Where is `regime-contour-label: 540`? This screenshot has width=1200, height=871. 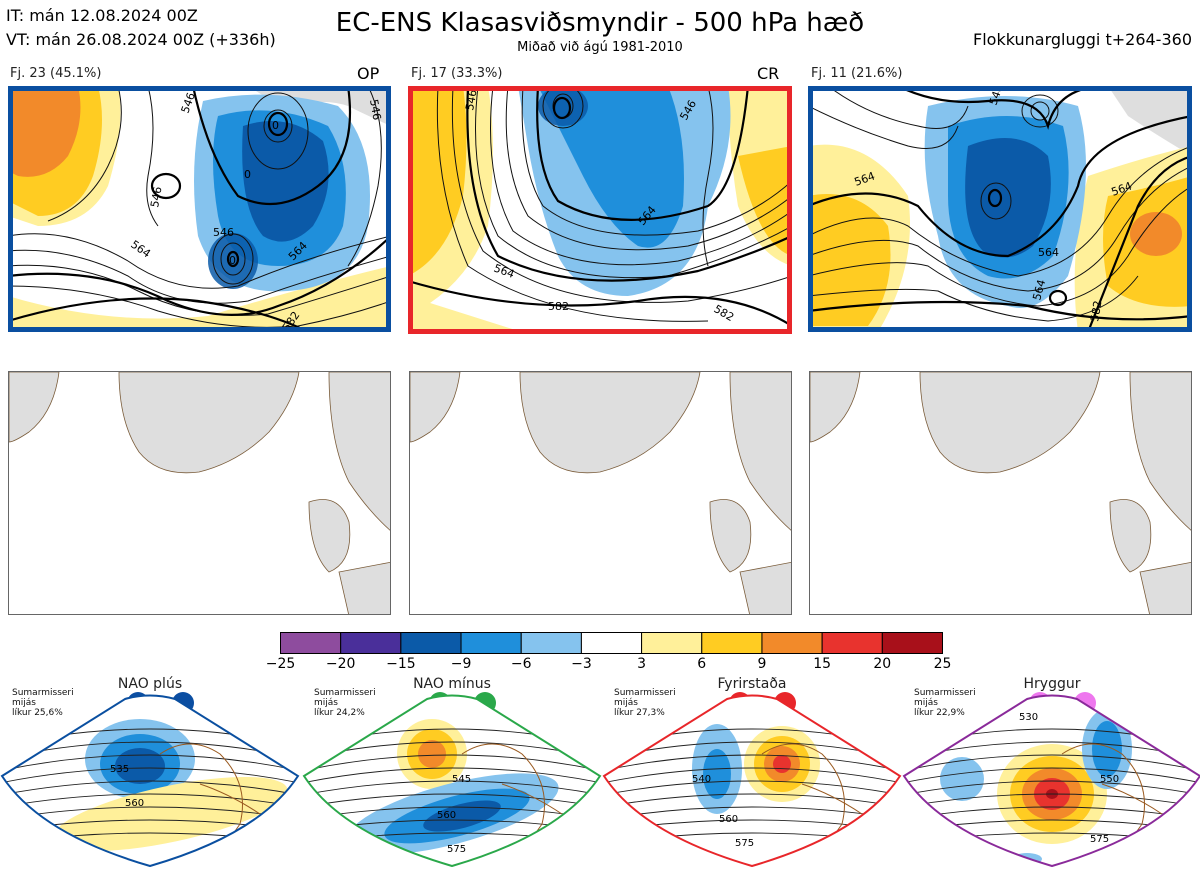
regime-contour-label: 540 is located at coordinates (701, 779).